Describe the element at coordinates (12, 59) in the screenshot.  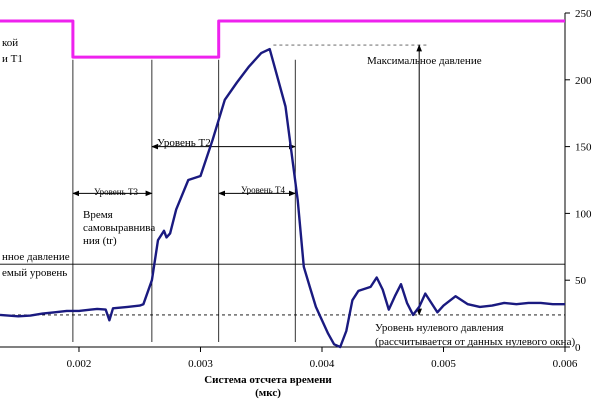
I see `t1-label-line2: и Т1` at that location.